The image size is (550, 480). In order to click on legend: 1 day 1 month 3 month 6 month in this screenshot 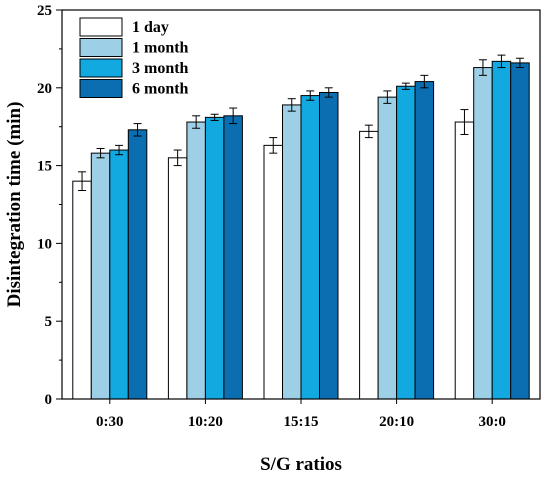, I will do `click(134, 57)`.